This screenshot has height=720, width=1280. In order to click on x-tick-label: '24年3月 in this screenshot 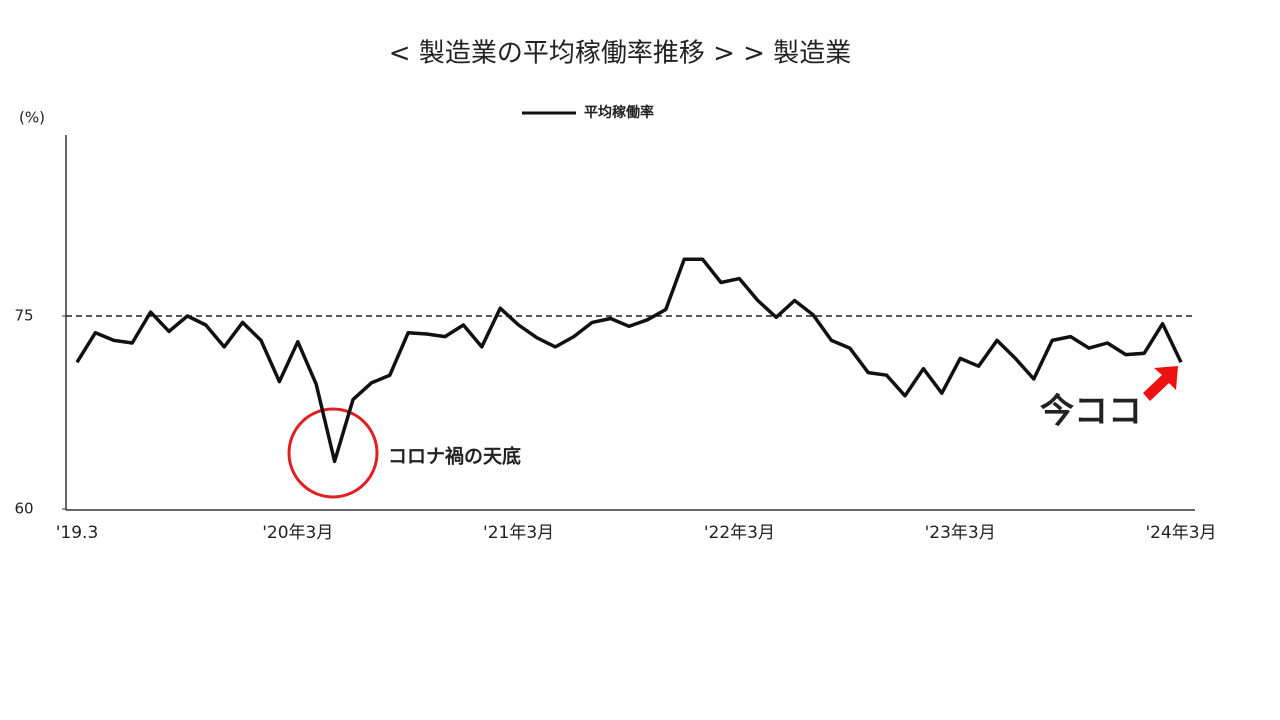, I will do `click(1180, 533)`.